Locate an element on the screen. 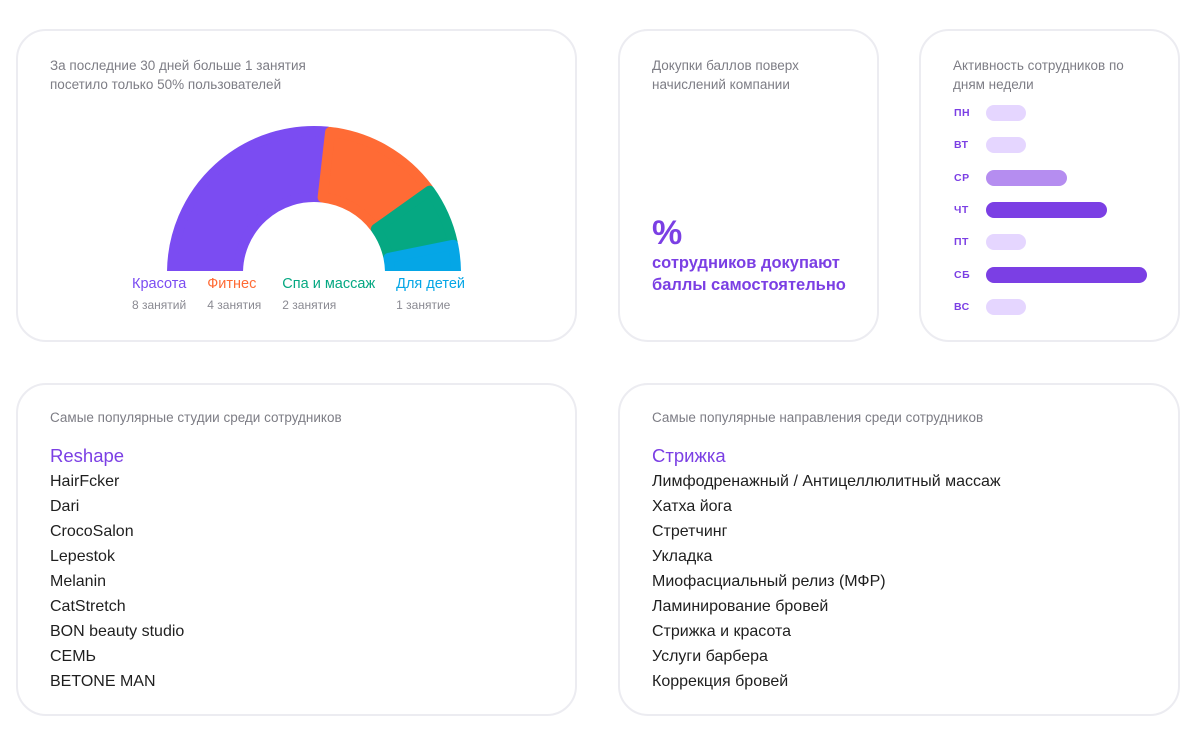 The image size is (1200, 734). studio-list-item: BON beauty studio is located at coordinates (117, 631).